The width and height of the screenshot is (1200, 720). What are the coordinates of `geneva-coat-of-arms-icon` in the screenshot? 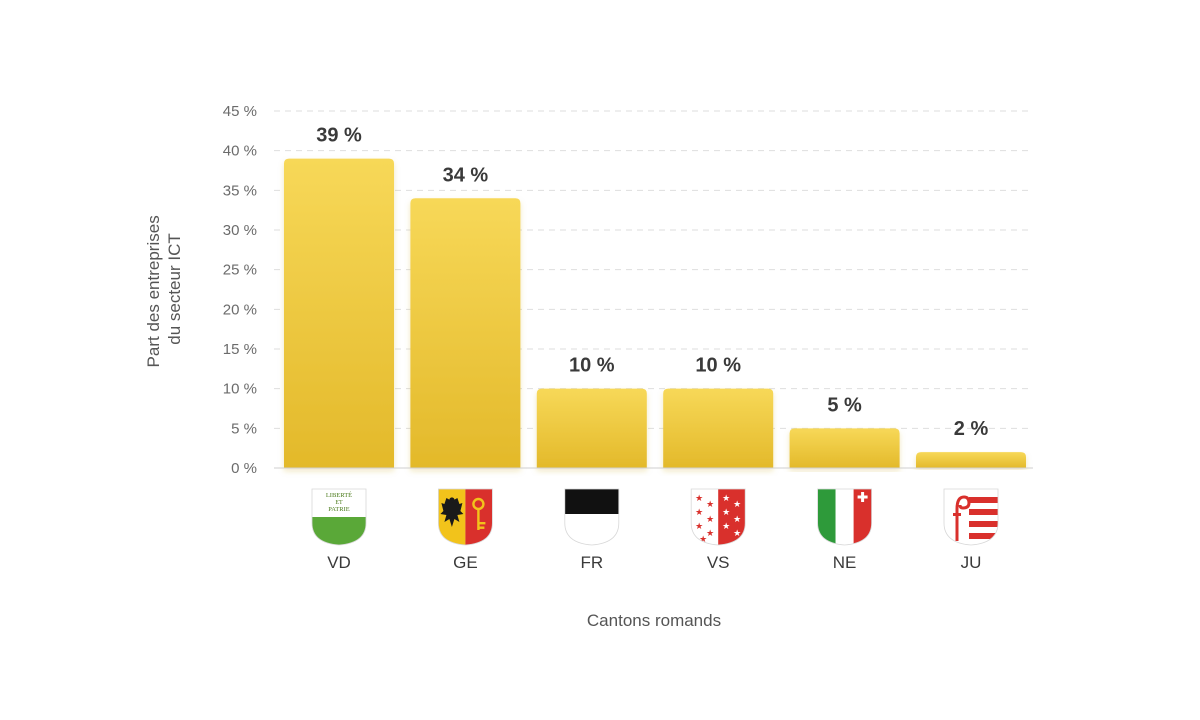 It's located at (465, 517).